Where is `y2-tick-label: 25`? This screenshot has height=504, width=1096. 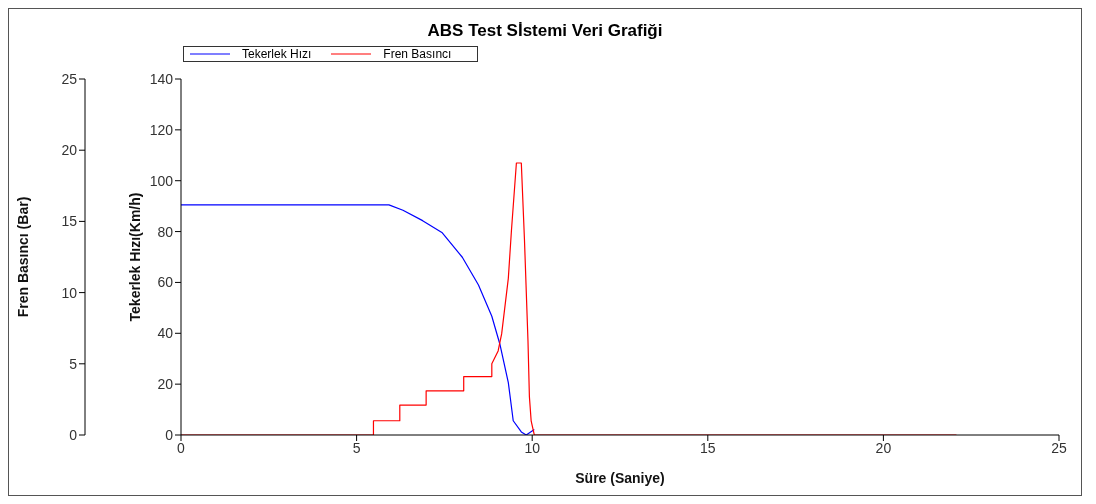 y2-tick-label: 25 is located at coordinates (69, 78).